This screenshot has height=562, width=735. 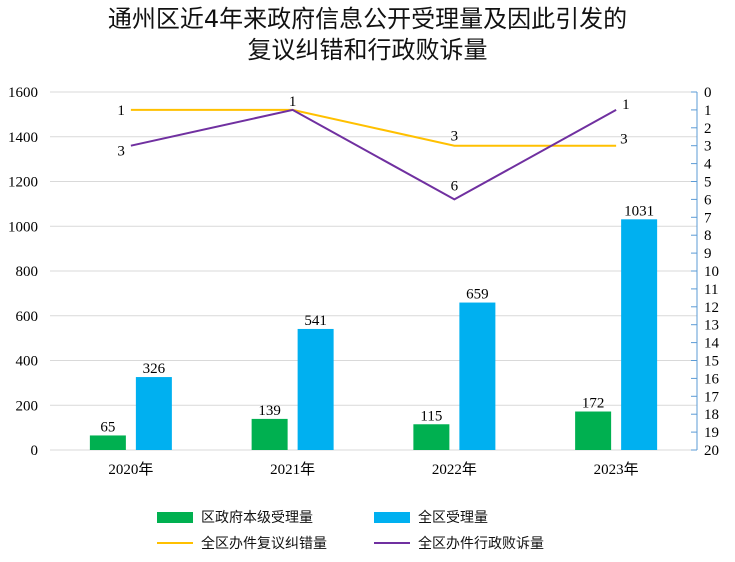 What do you see at coordinates (708, 200) in the screenshot?
I see `y-right-tick-label: 6` at bounding box center [708, 200].